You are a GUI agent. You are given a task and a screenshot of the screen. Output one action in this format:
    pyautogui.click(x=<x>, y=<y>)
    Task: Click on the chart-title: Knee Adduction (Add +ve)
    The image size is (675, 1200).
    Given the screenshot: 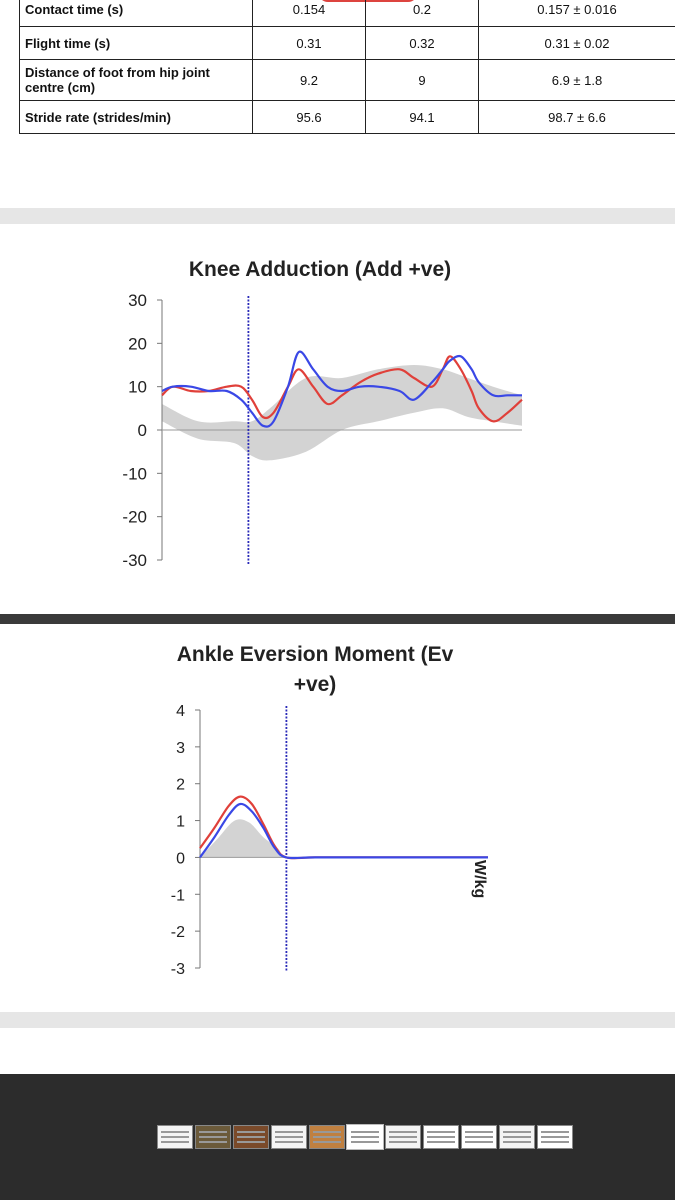 What is the action you would take?
    pyautogui.click(x=320, y=269)
    